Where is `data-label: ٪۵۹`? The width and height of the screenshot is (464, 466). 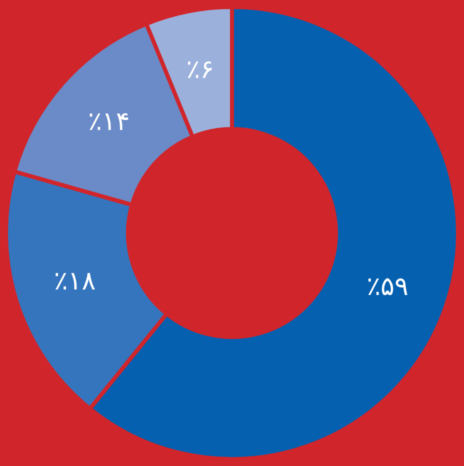 data-label: ٪۵۹ is located at coordinates (387, 287).